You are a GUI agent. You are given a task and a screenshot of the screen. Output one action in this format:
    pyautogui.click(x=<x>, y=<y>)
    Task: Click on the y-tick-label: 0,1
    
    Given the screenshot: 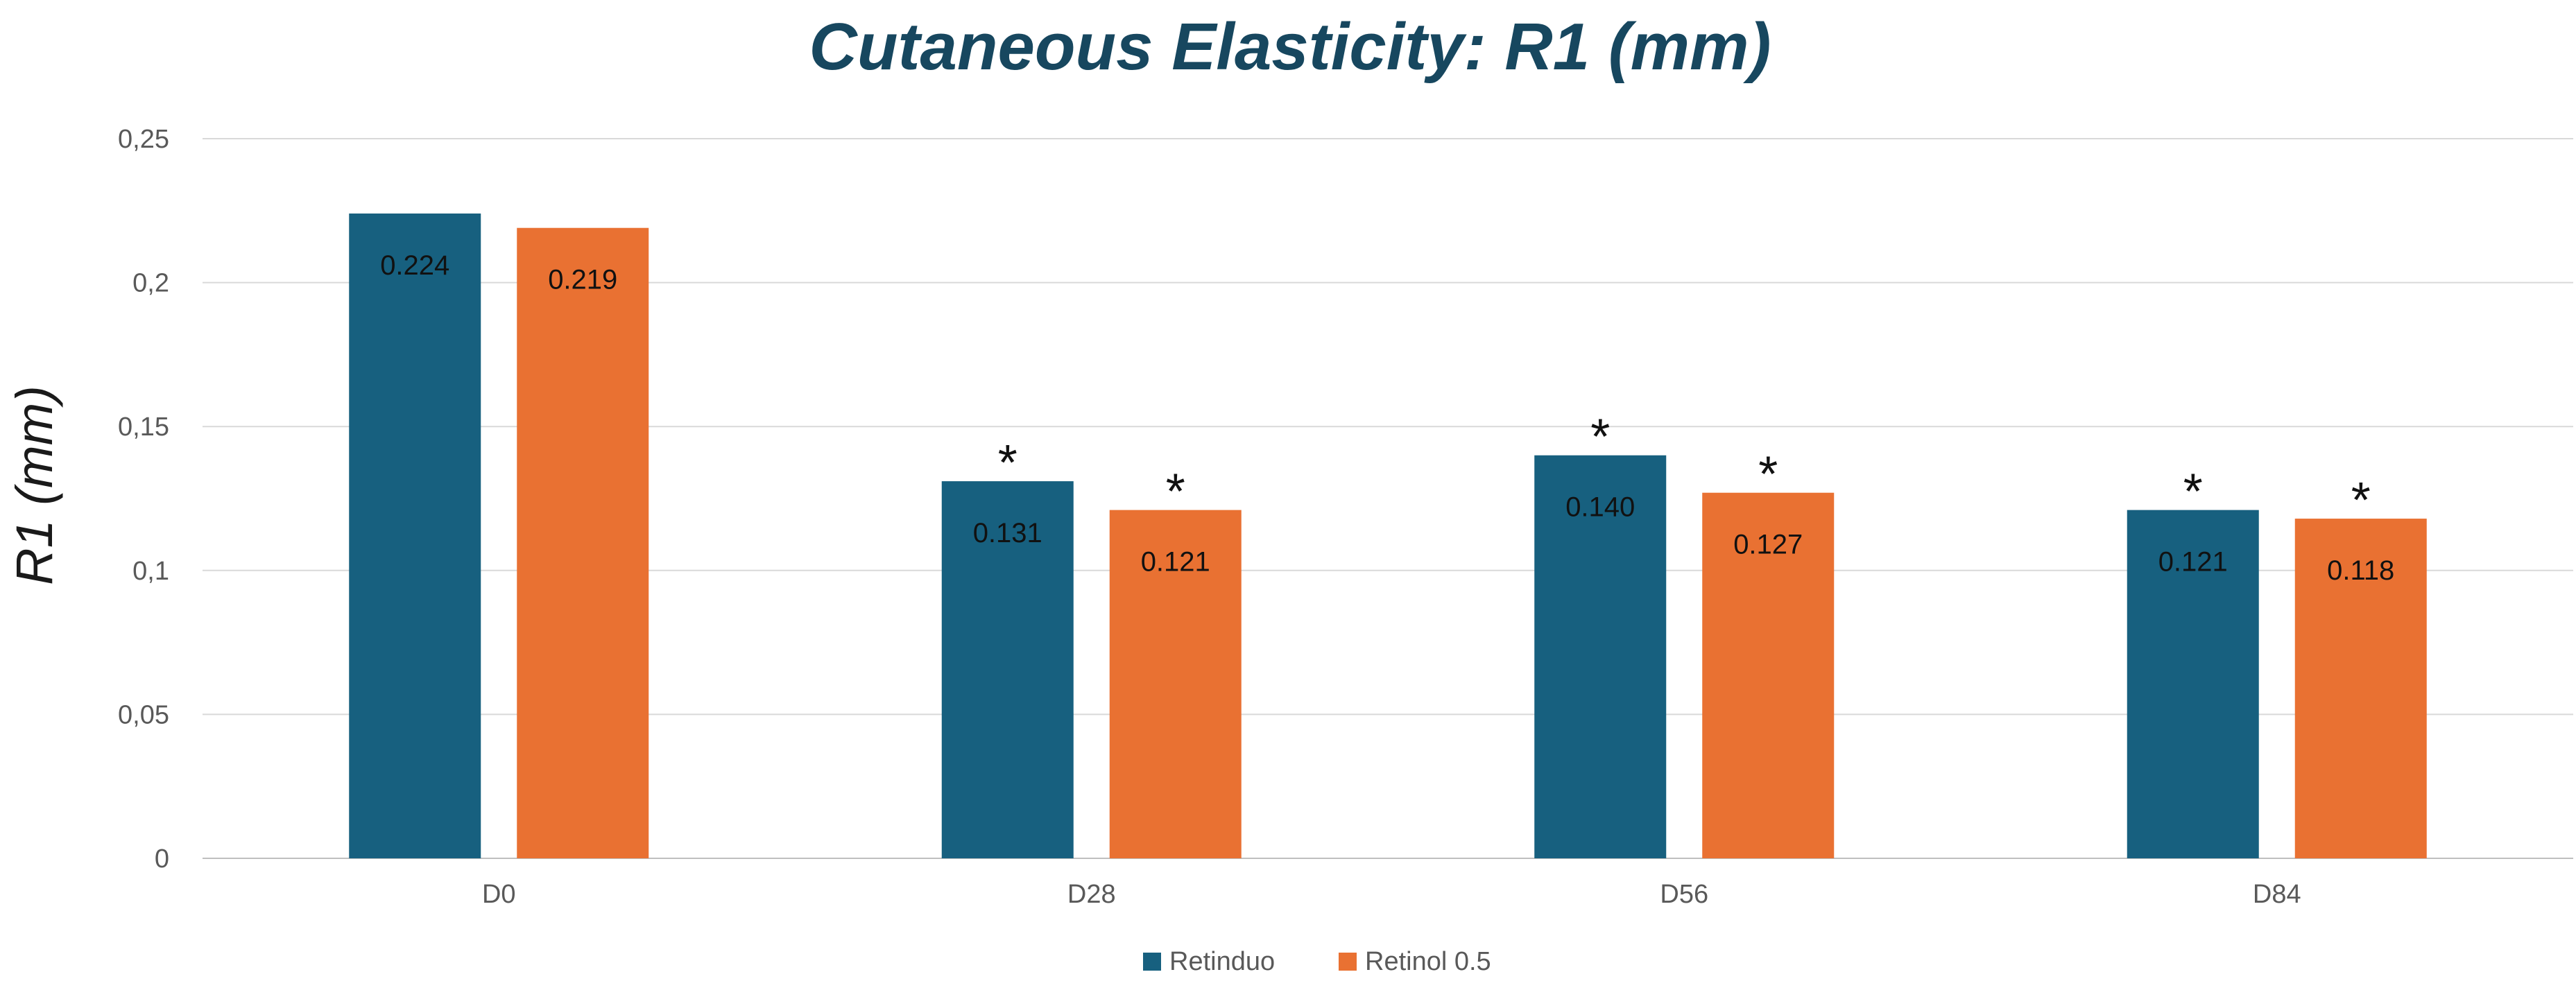 What is the action you would take?
    pyautogui.click(x=150, y=571)
    